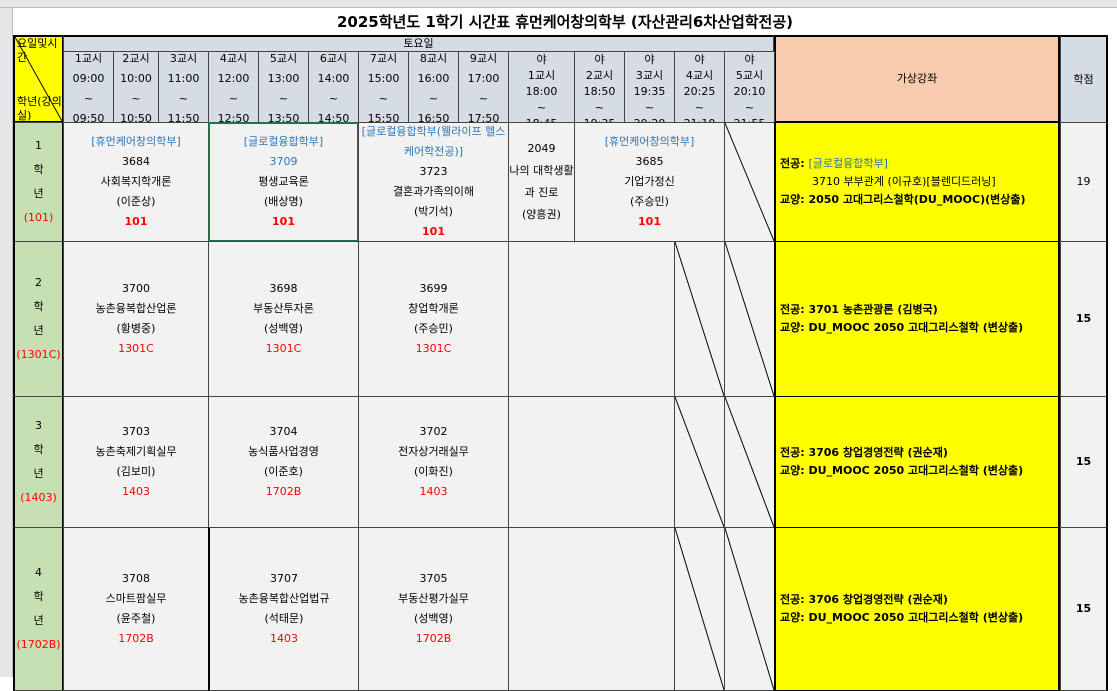 This screenshot has width=1117, height=691. I want to click on period-end: 21:55, so click(750, 119).